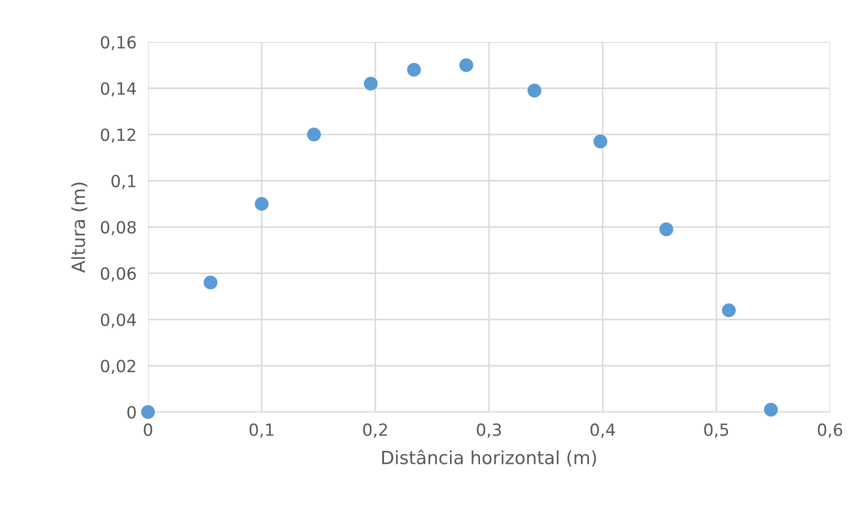 This screenshot has height=525, width=866. I want to click on y-axis-title: Altura (m), so click(79, 227).